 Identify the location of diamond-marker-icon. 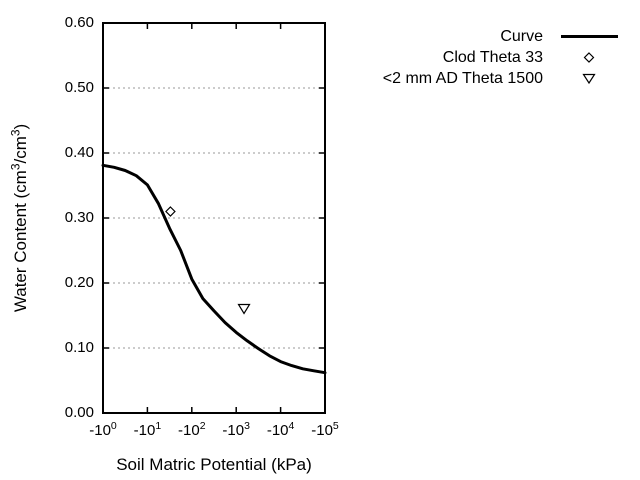
(170, 211).